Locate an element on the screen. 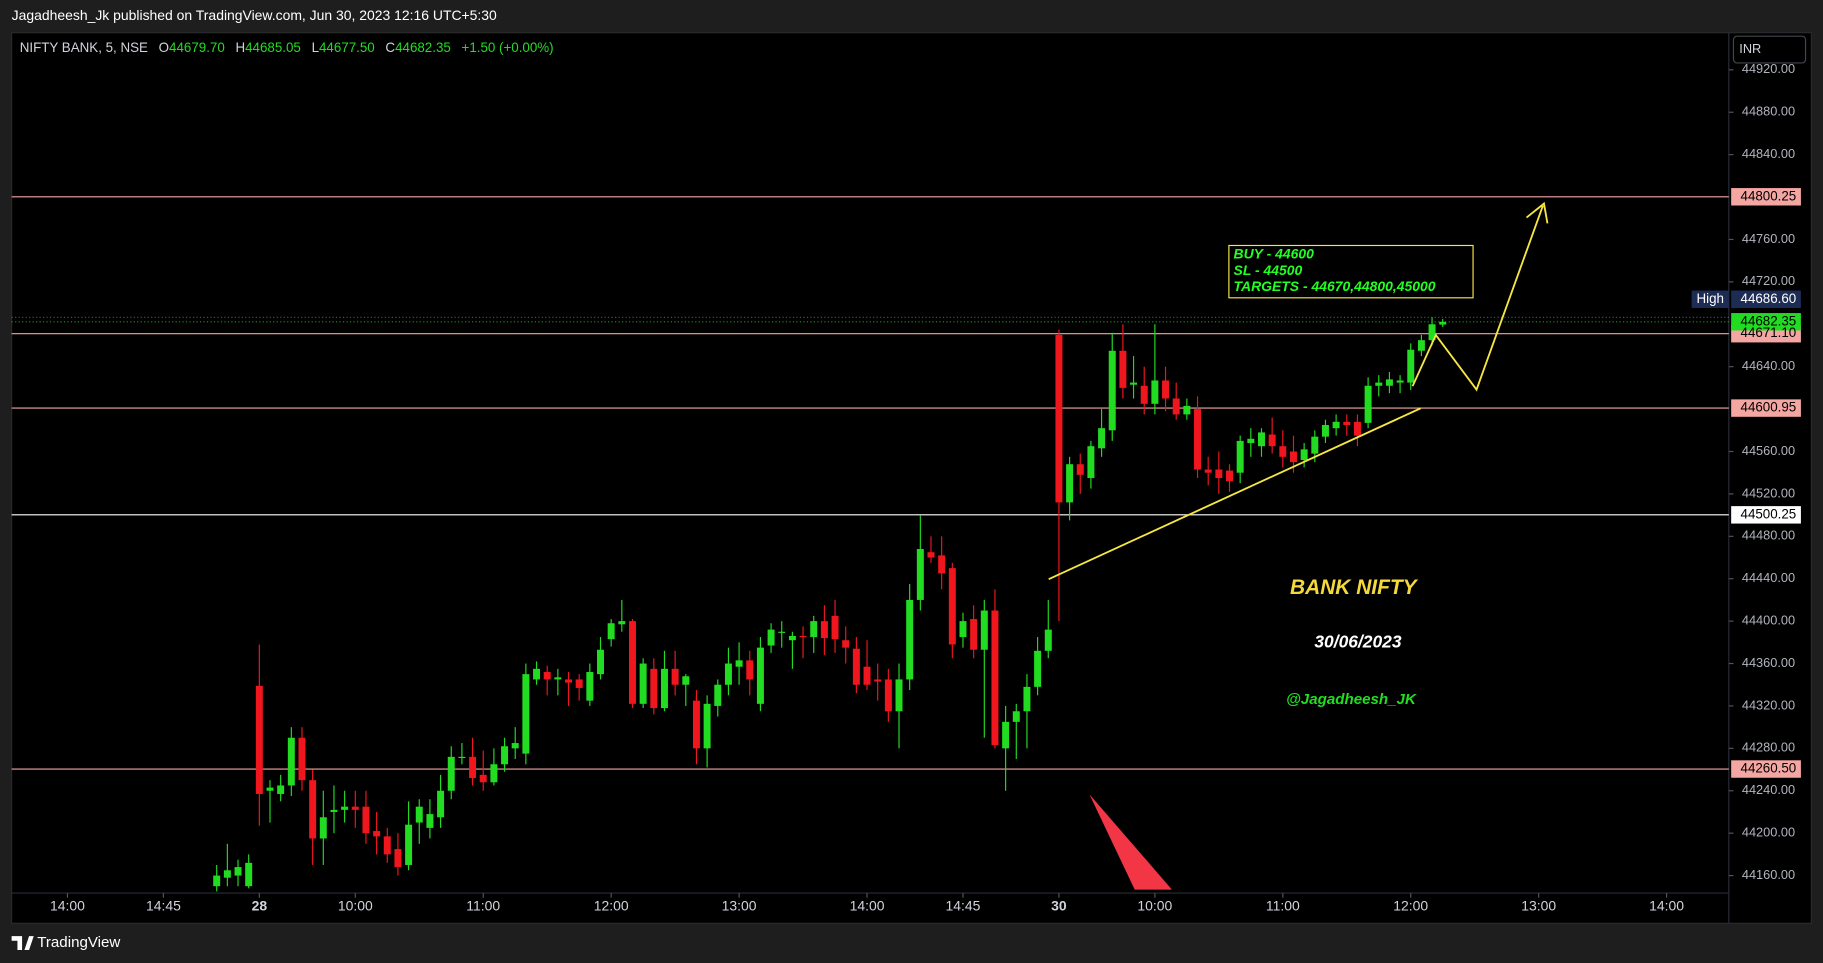  arrow-head is located at coordinates (1537, 212).